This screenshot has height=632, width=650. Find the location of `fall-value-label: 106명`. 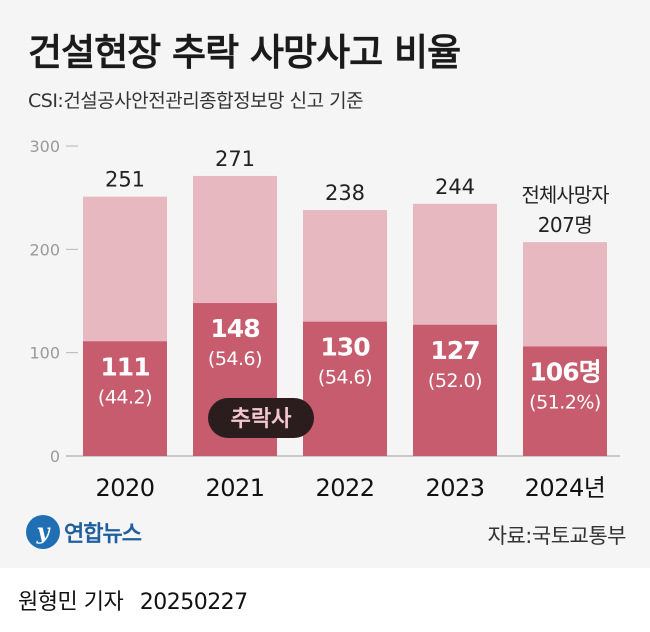

fall-value-label: 106명 is located at coordinates (564, 371).